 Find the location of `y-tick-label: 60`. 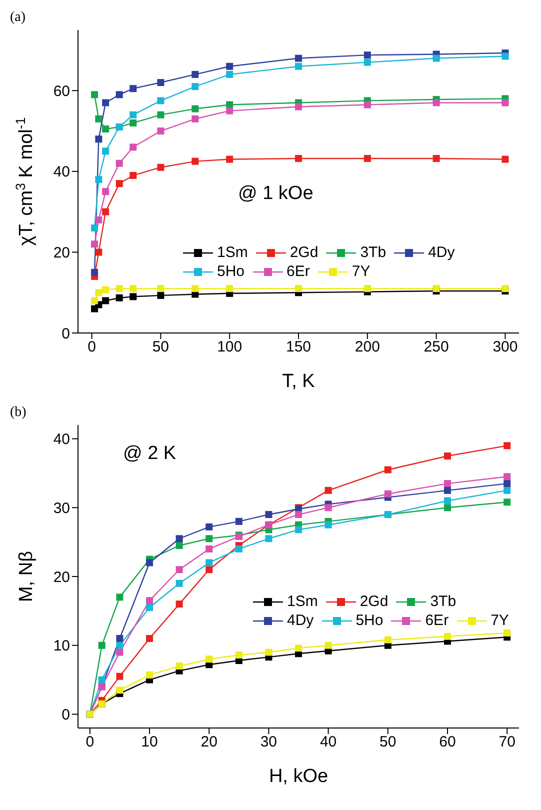

y-tick-label: 60 is located at coordinates (61, 91).